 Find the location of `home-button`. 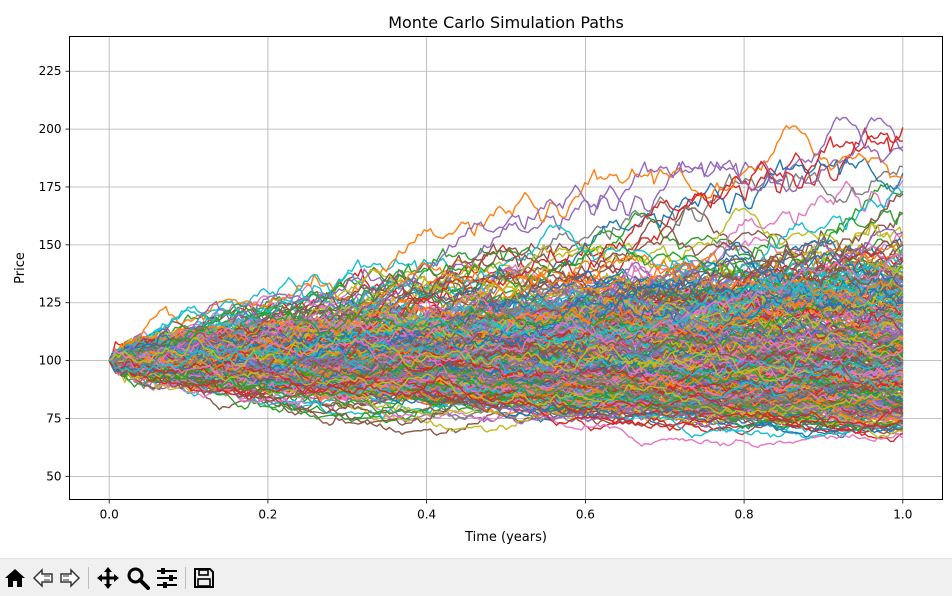

home-button is located at coordinates (15, 578).